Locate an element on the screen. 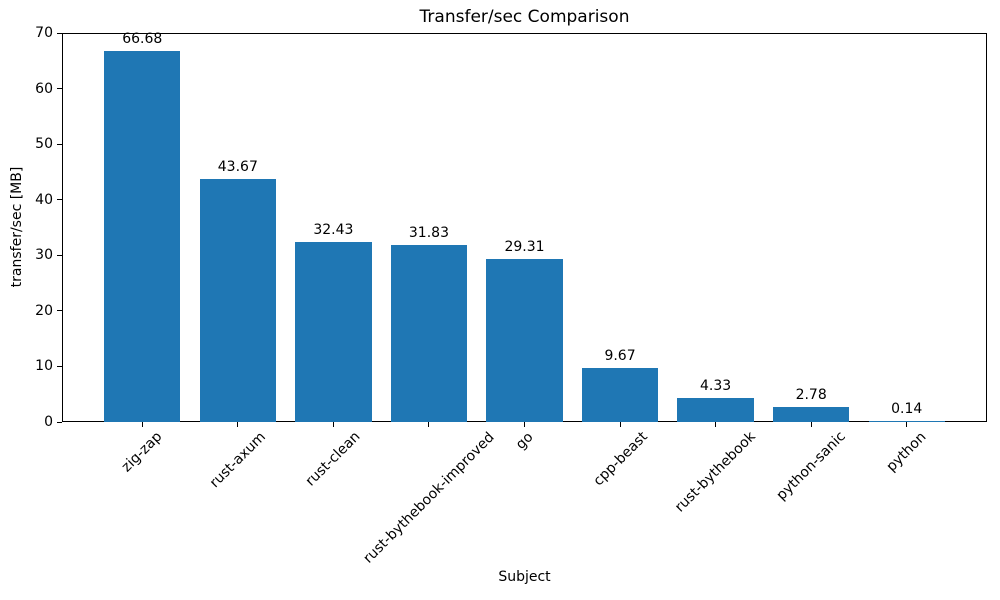 The image size is (1000, 600). bar-value-label: 43.67 is located at coordinates (237, 167).